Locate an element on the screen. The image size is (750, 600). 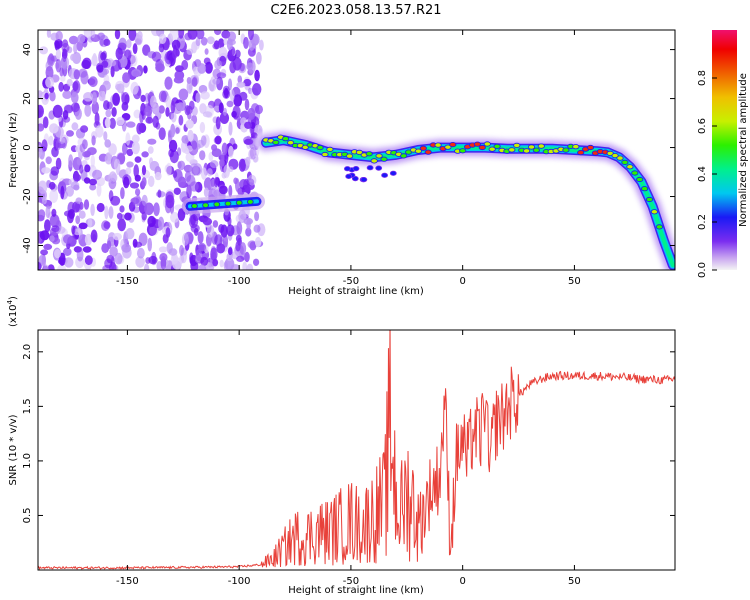
colorbar-tick-label: 0.2 is located at coordinates (702, 222).